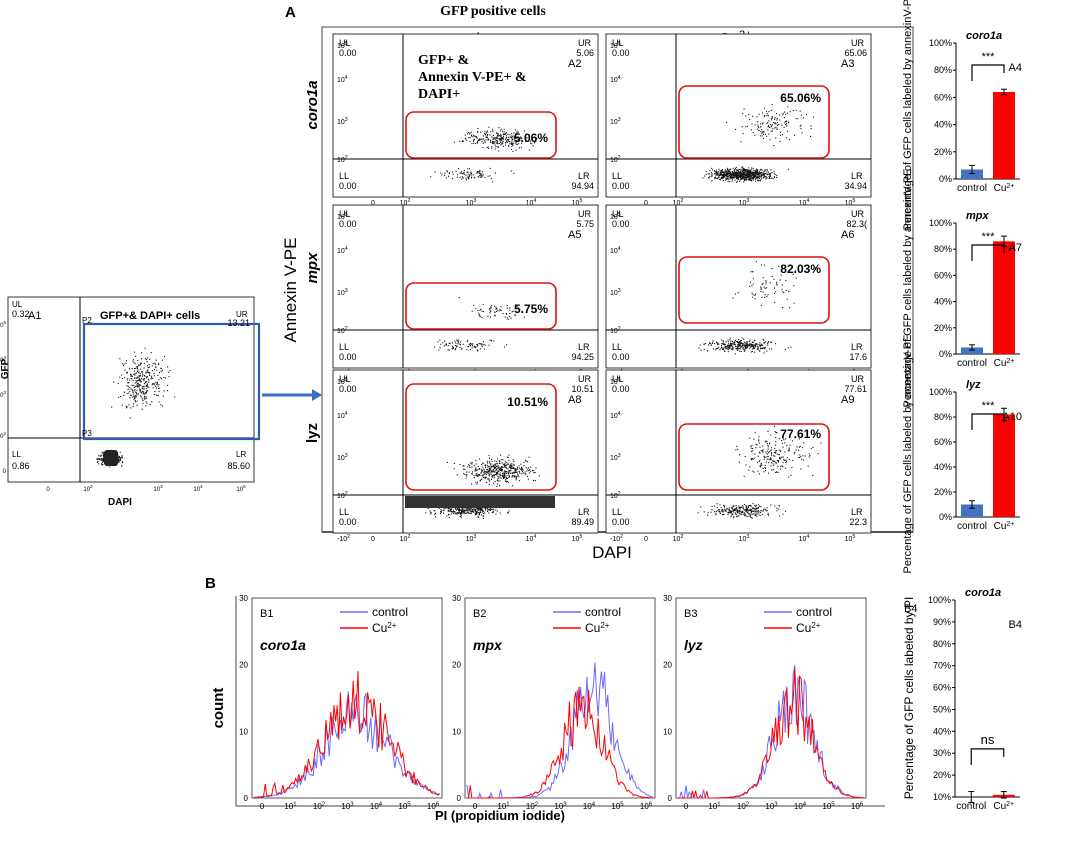 This screenshot has height=850, width=1084. What do you see at coordinates (312, 433) in the screenshot?
I see `row-label-lyz: lyz` at bounding box center [312, 433].